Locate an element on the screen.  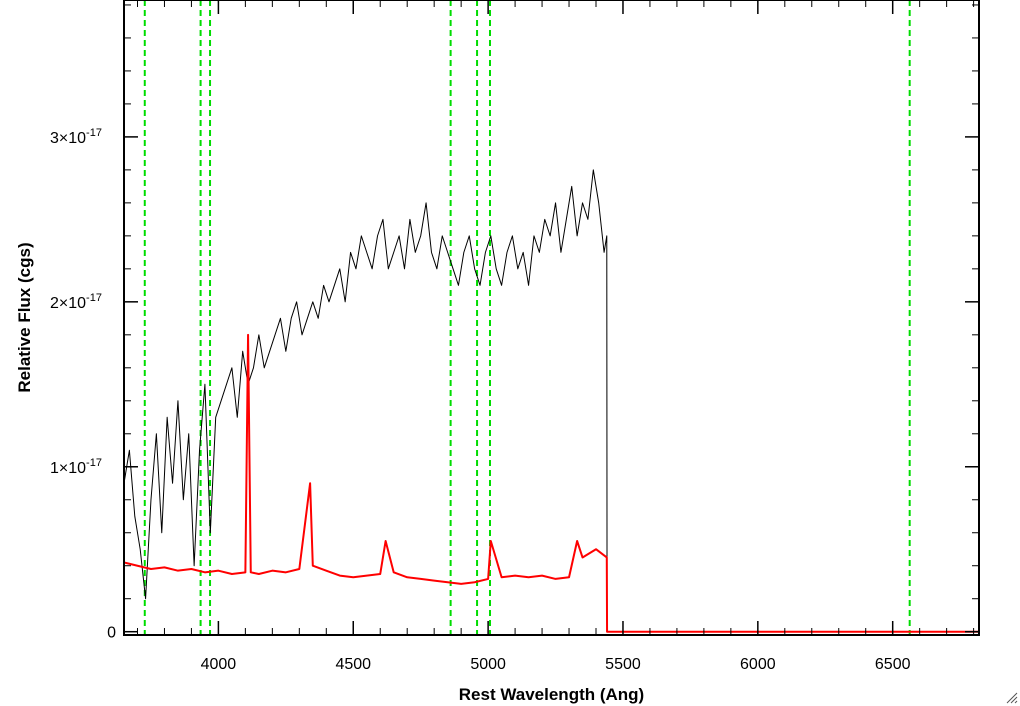
y-tick-label: 2×10⁻¹⁷ is located at coordinates (76, 302).